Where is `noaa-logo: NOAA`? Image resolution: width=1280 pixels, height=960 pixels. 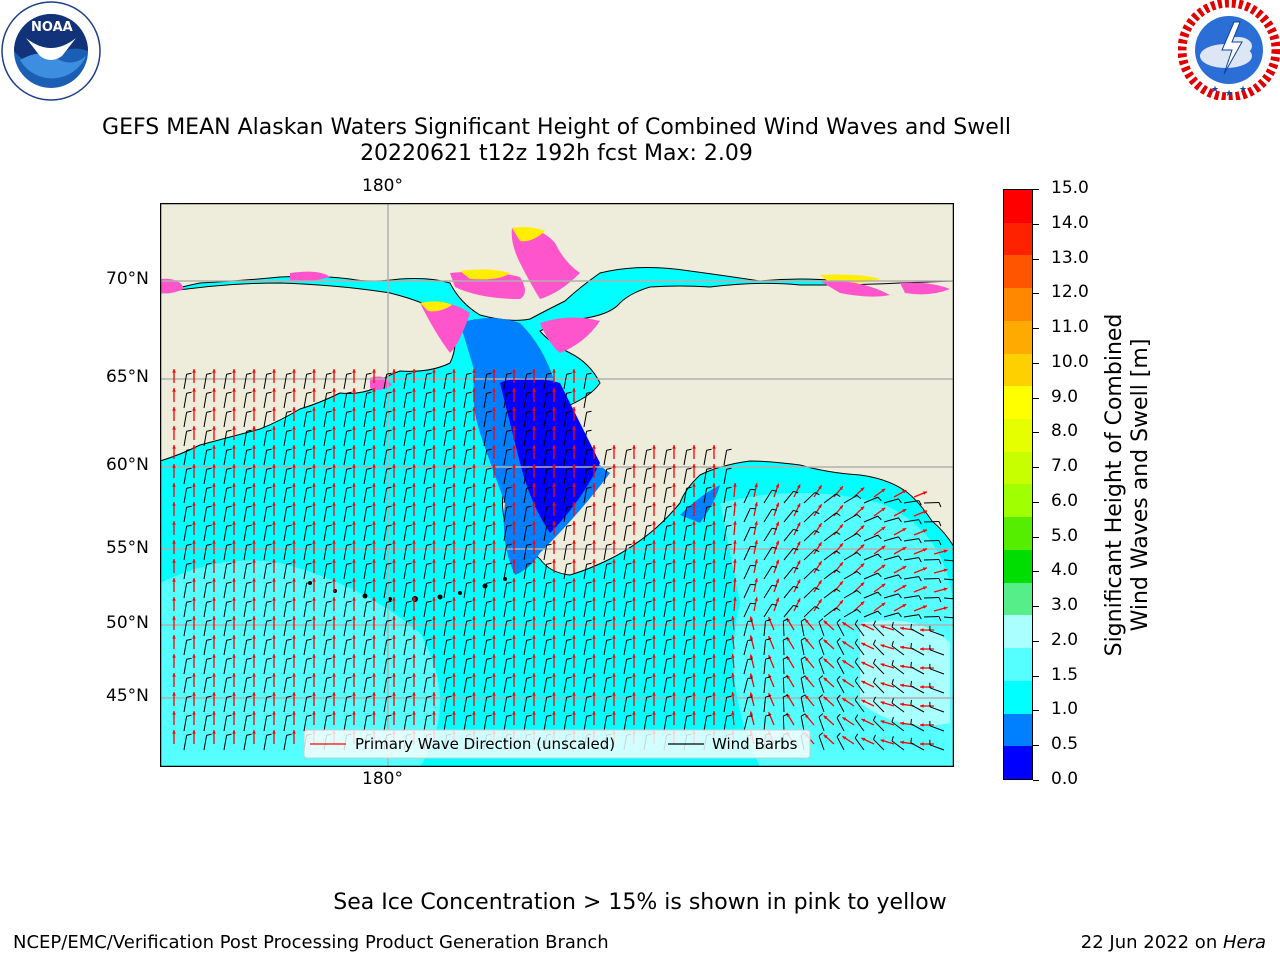 noaa-logo: NOAA is located at coordinates (52, 52).